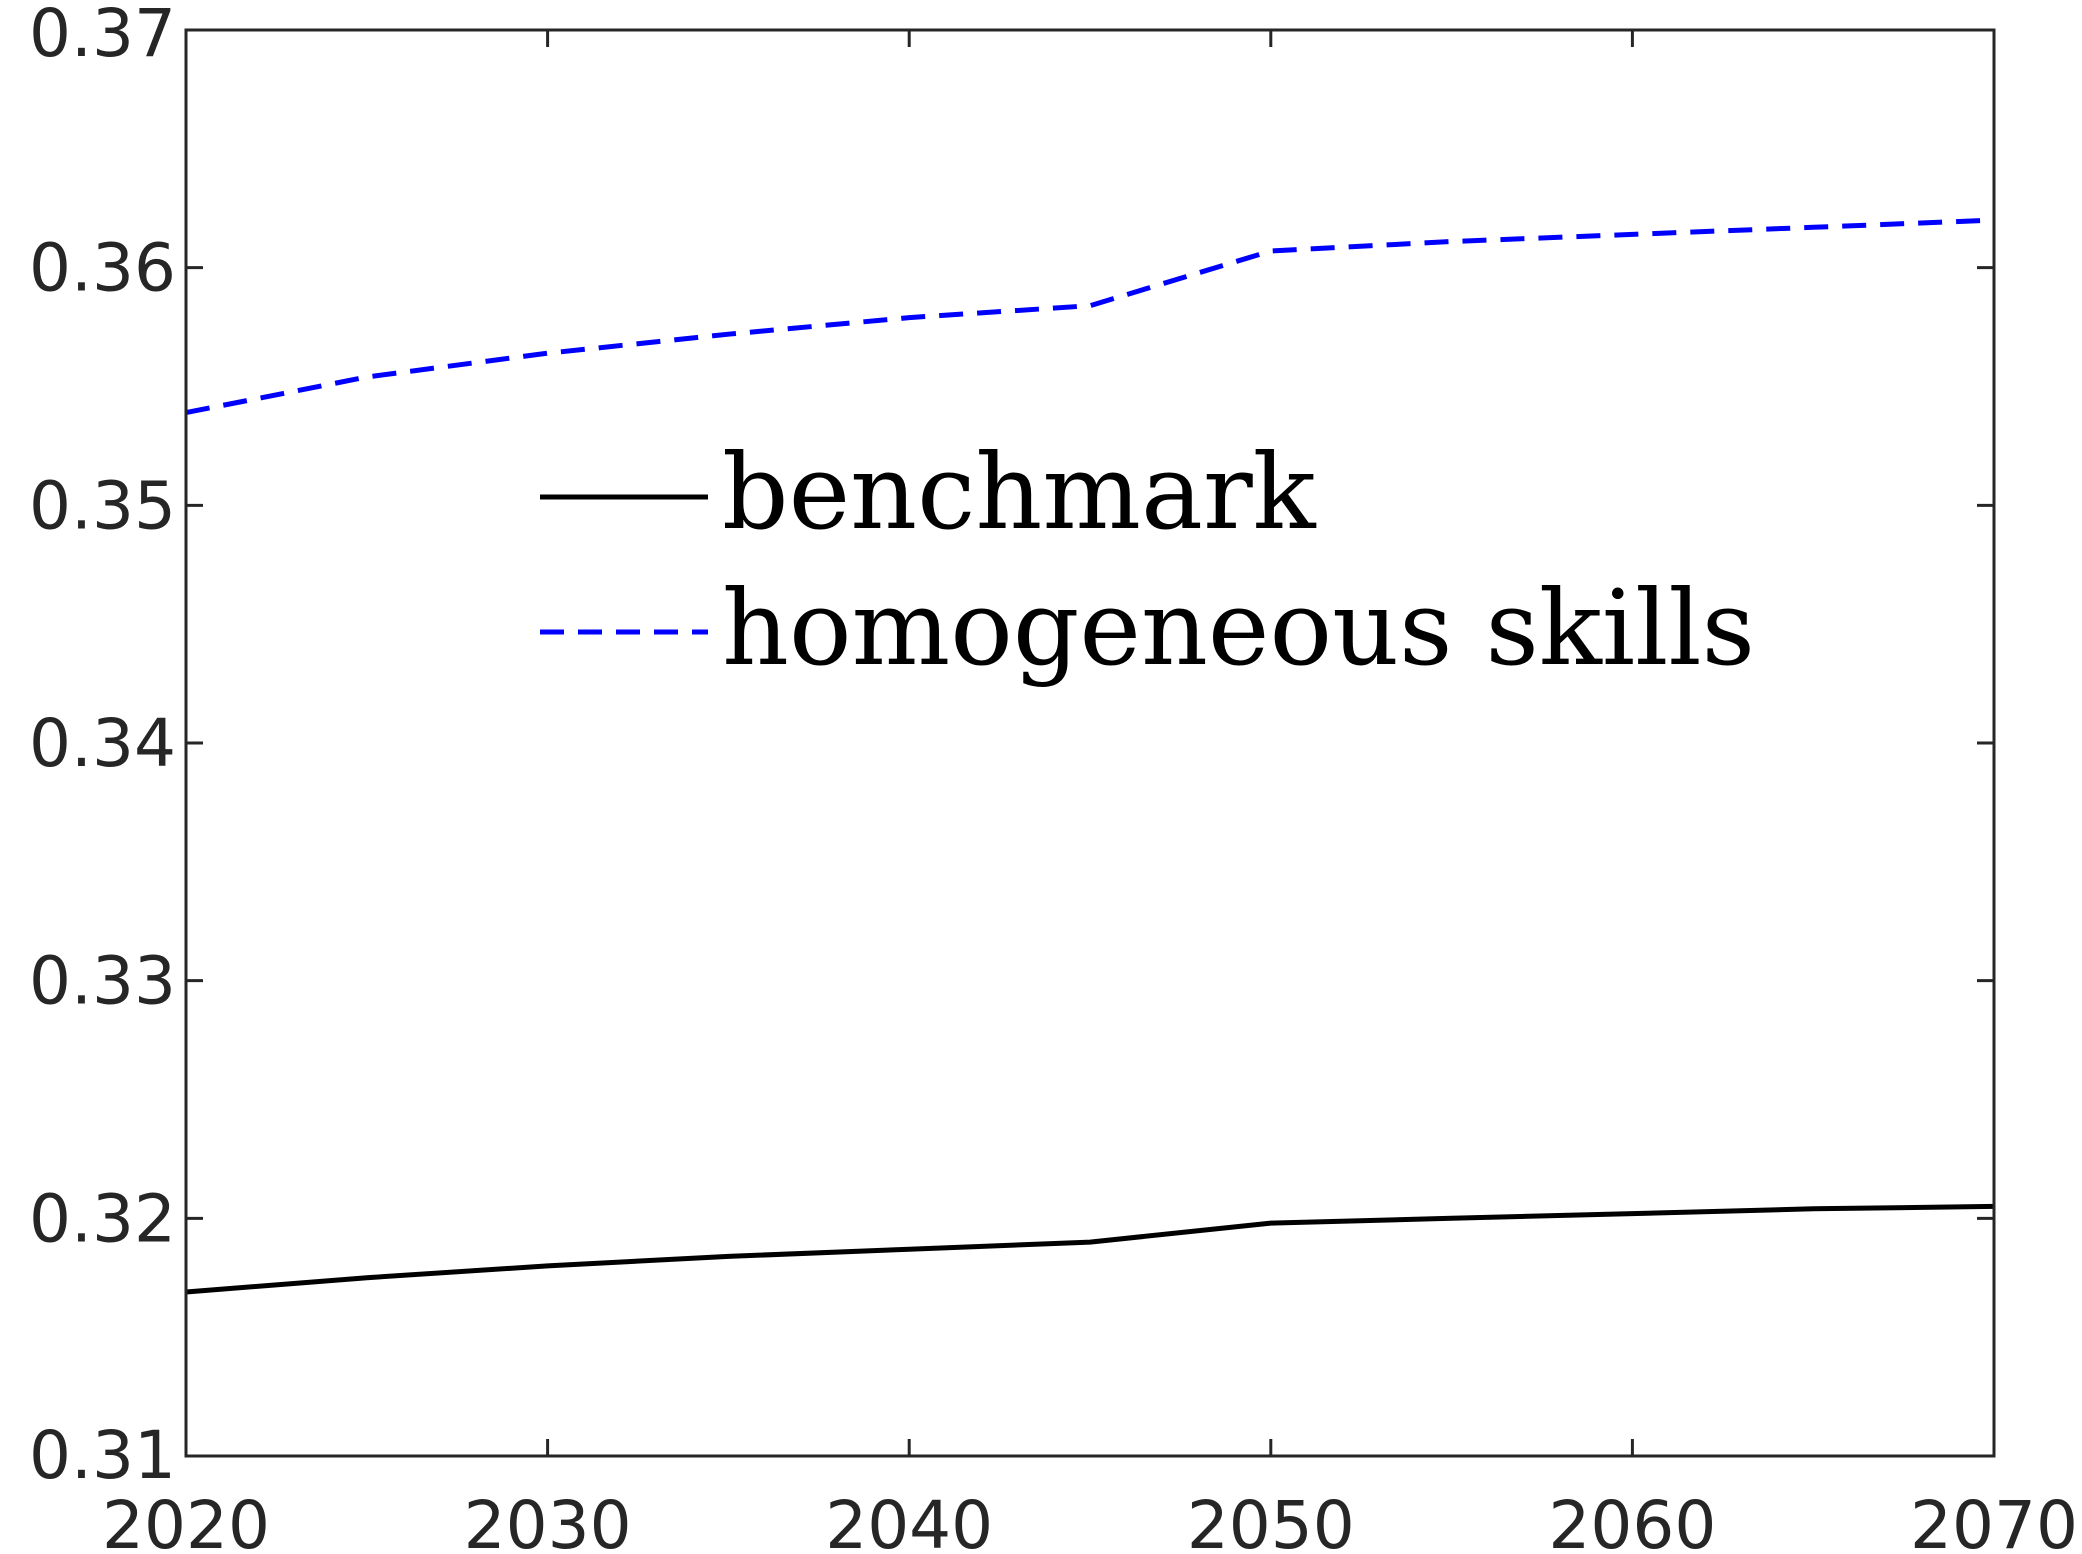 Image resolution: width=2082 pixels, height=1554 pixels. I want to click on y-tick-label-0.37: 0.37, so click(102, 36).